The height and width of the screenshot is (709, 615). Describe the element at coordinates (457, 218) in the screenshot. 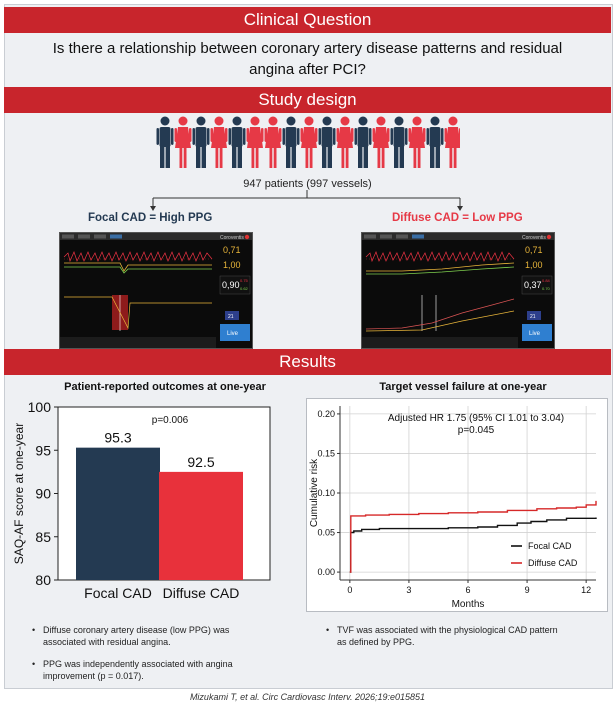

I see `diffuse-cad-label: Diffuse CAD = Low PPG` at that location.